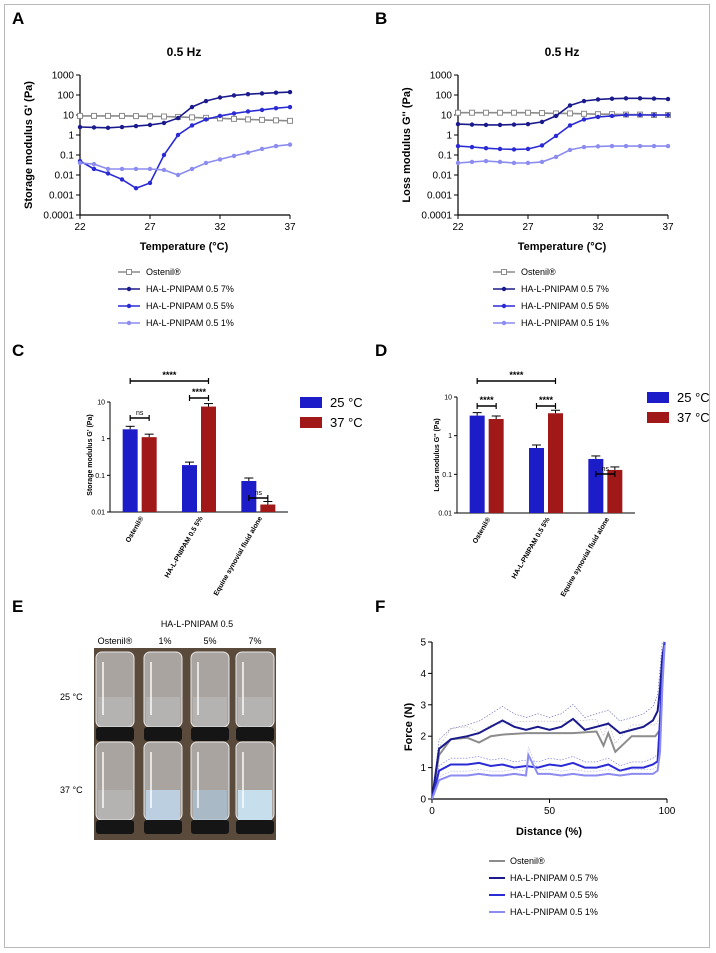 The width and height of the screenshot is (716, 953). What do you see at coordinates (380, 606) in the screenshot?
I see `panel-label-f: F` at bounding box center [380, 606].